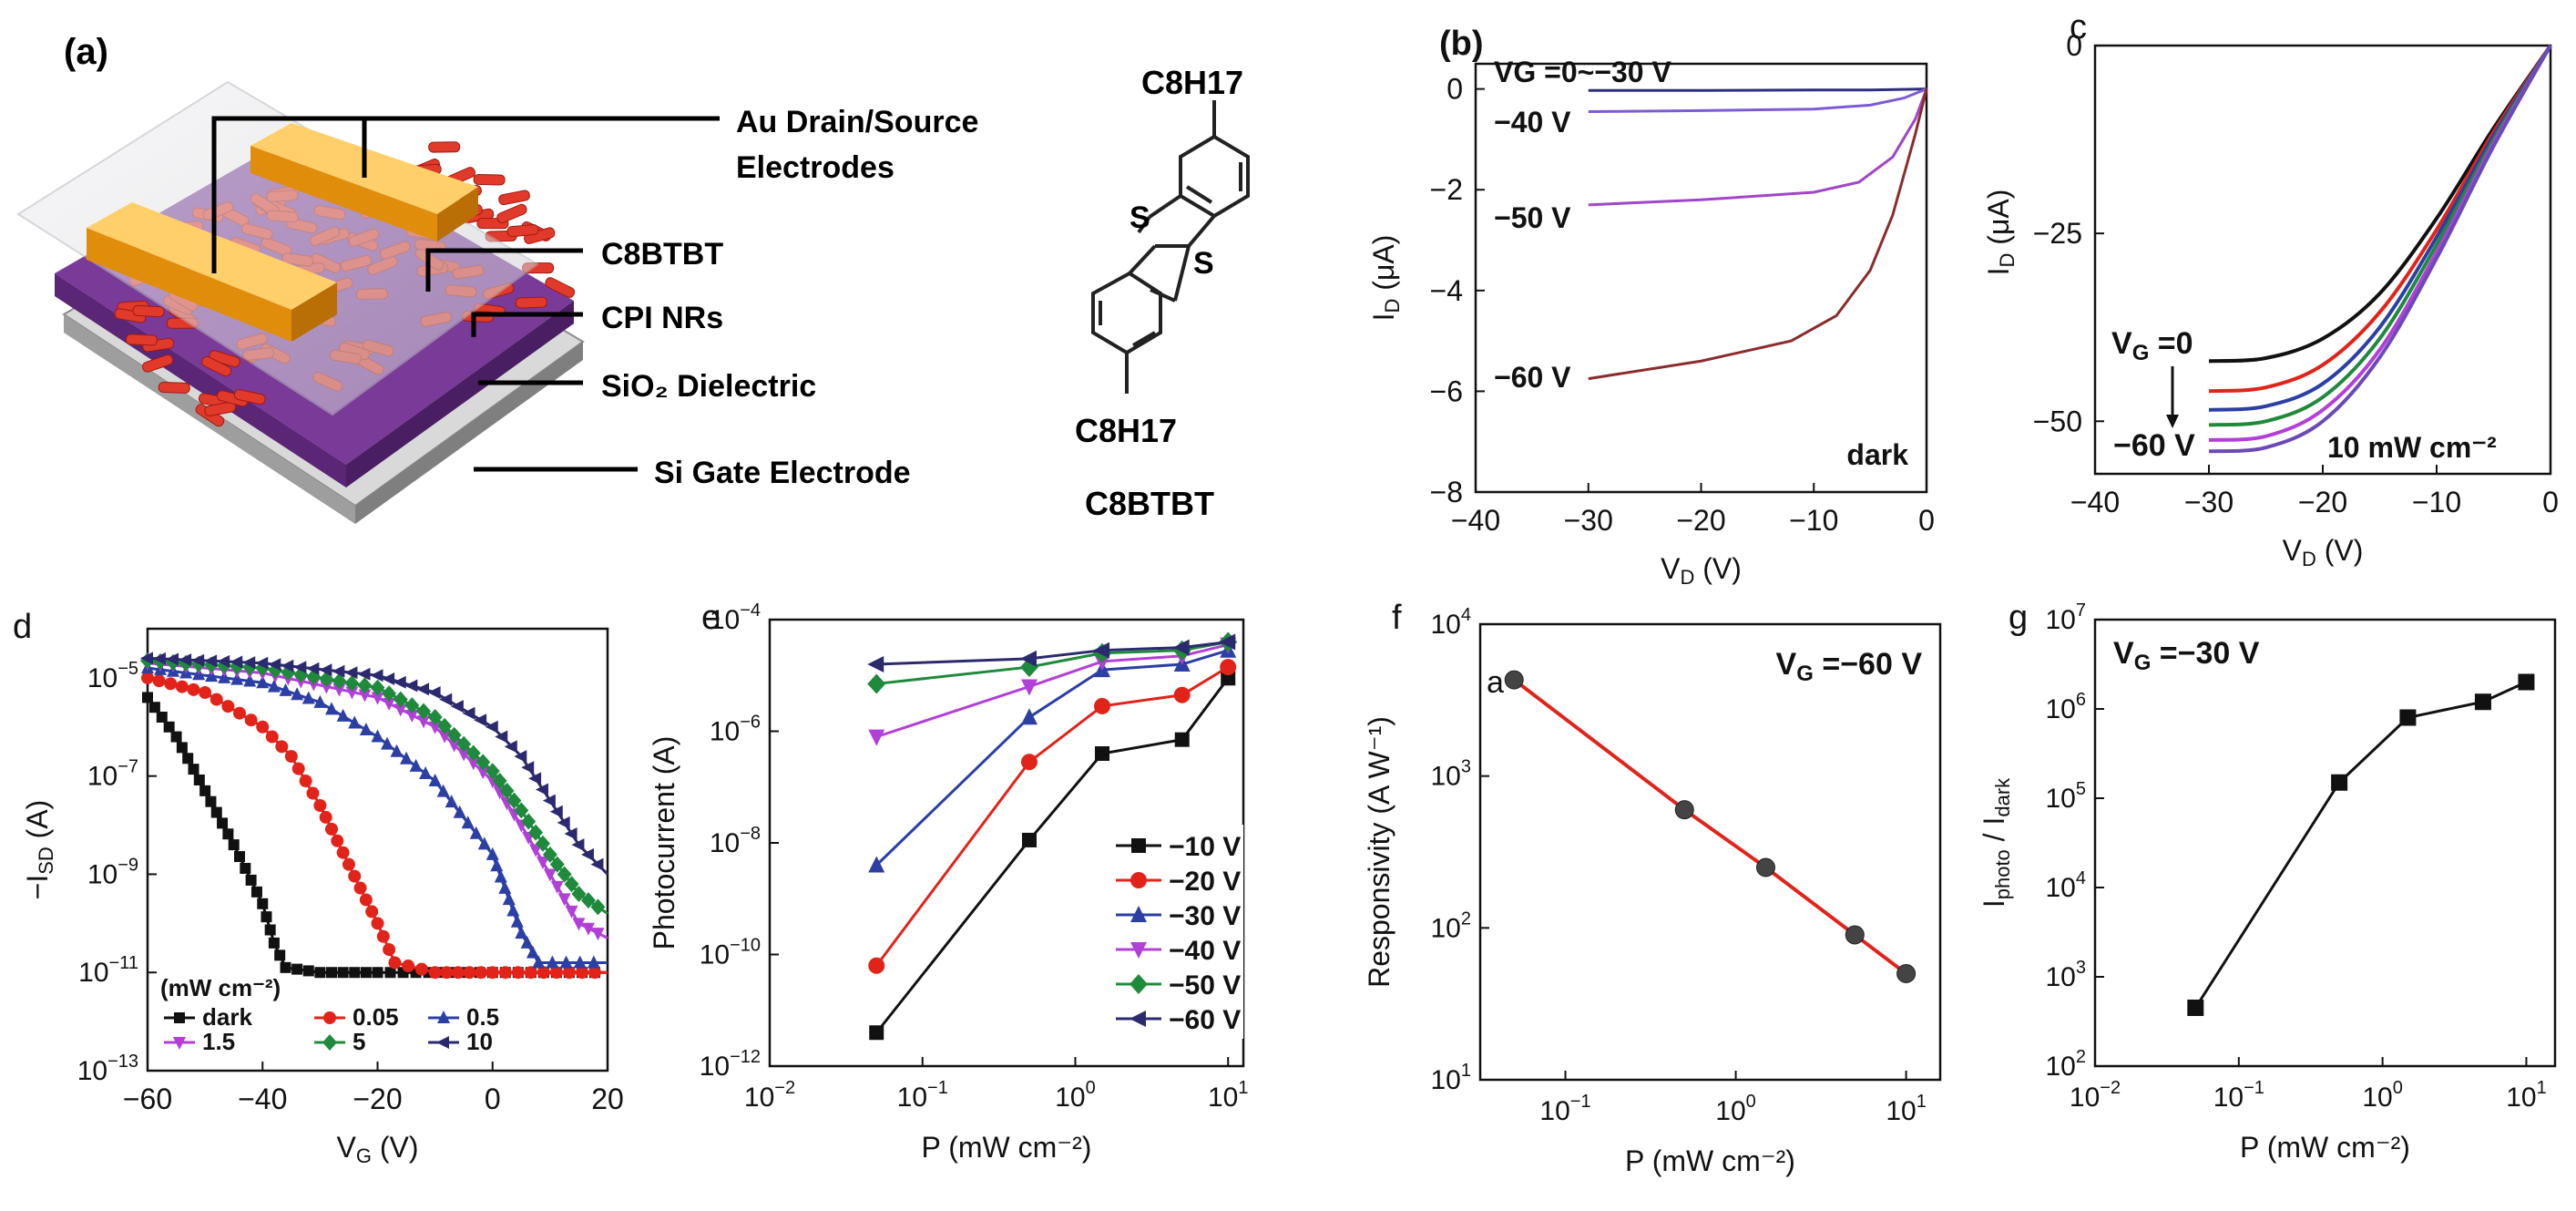  I want to click on y-tick-label: −8, so click(1446, 492).